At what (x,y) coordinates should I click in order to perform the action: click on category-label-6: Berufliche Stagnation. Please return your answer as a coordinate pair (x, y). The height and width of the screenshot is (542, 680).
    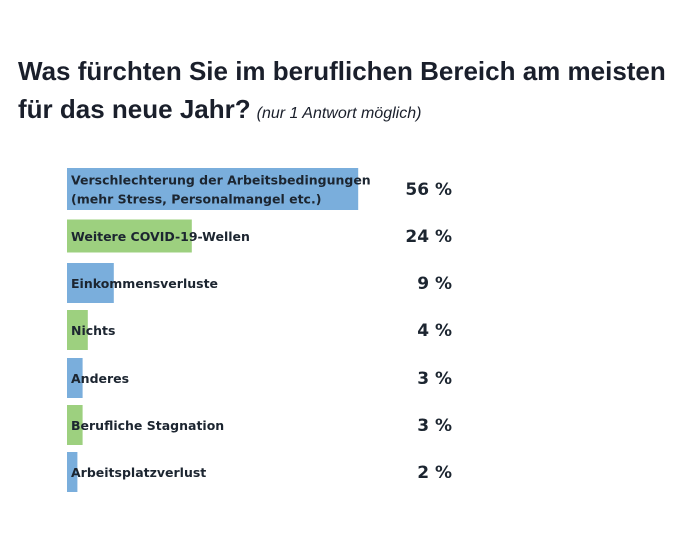
    Looking at the image, I should click on (147, 425).